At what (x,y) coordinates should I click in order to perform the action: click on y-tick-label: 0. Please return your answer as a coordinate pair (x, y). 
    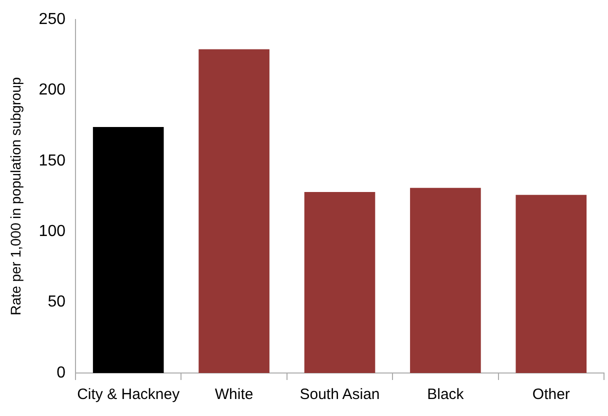
    Looking at the image, I should click on (61, 373).